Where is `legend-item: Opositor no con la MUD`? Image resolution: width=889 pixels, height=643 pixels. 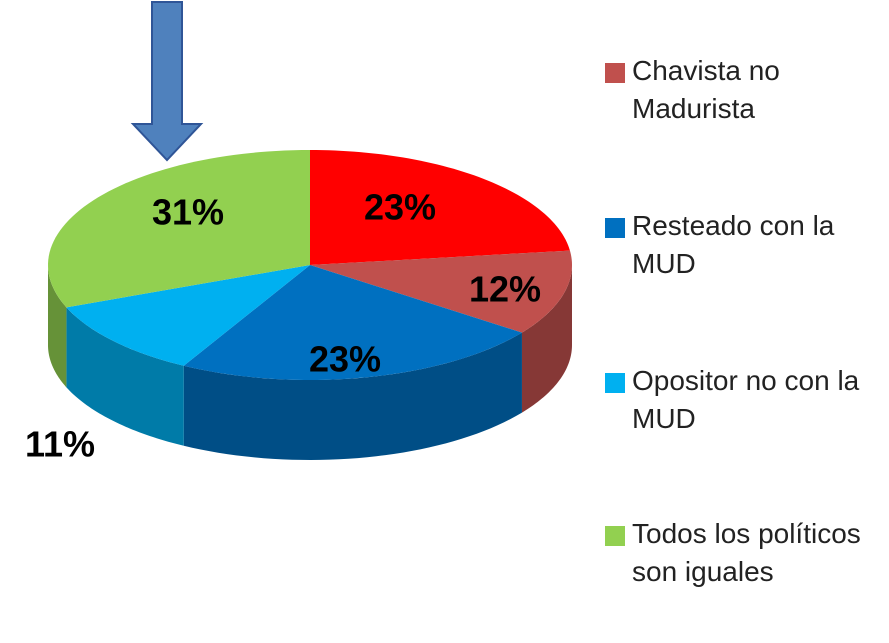
legend-item: Opositor no con la MUD is located at coordinates (740, 400).